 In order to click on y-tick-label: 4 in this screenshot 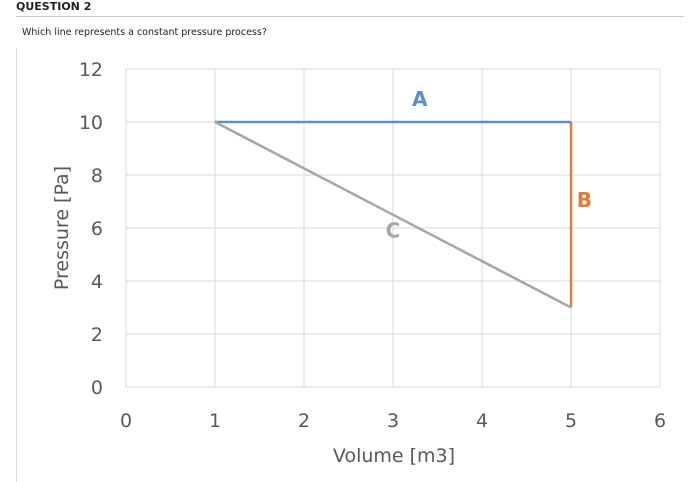, I will do `click(97, 282)`.